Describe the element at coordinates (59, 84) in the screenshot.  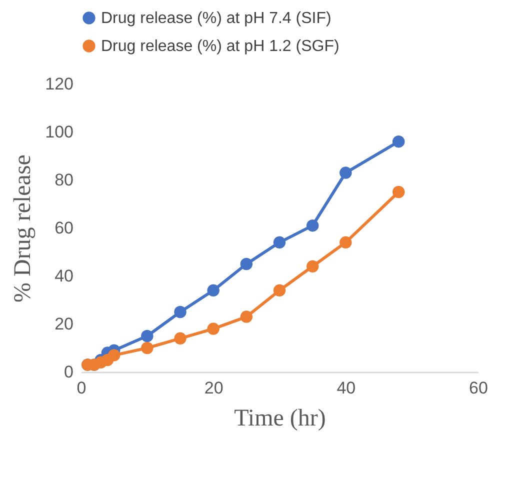
I see `y-tick-label: 120` at that location.